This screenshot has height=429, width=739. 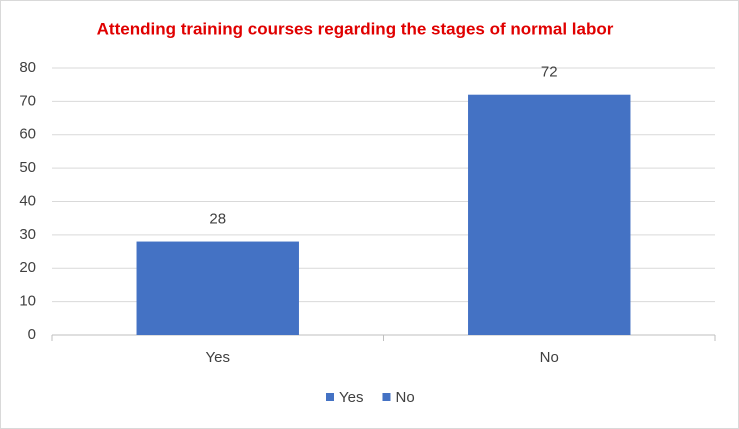 I want to click on x-tick-label: Yes, so click(x=218, y=357).